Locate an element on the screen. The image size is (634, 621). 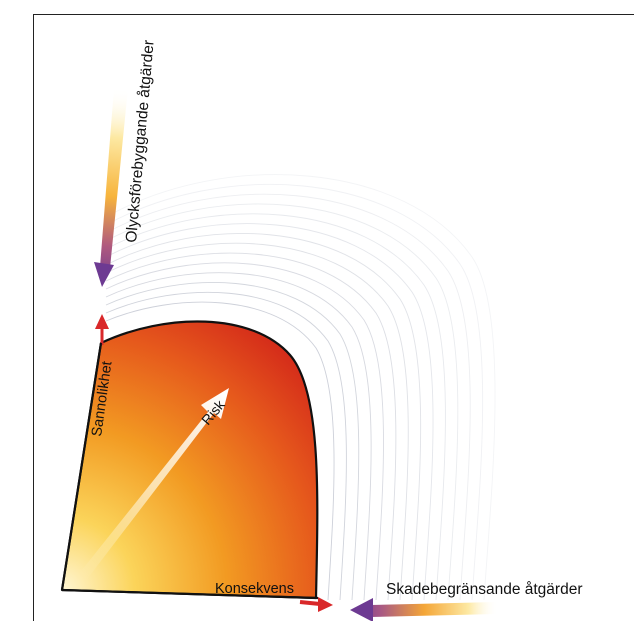
probability-axis-arrow is located at coordinates (102, 329).